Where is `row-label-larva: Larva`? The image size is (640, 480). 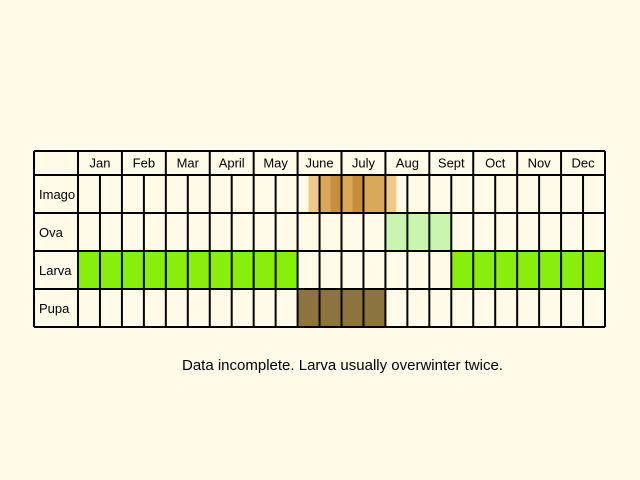 row-label-larva: Larva is located at coordinates (55, 270).